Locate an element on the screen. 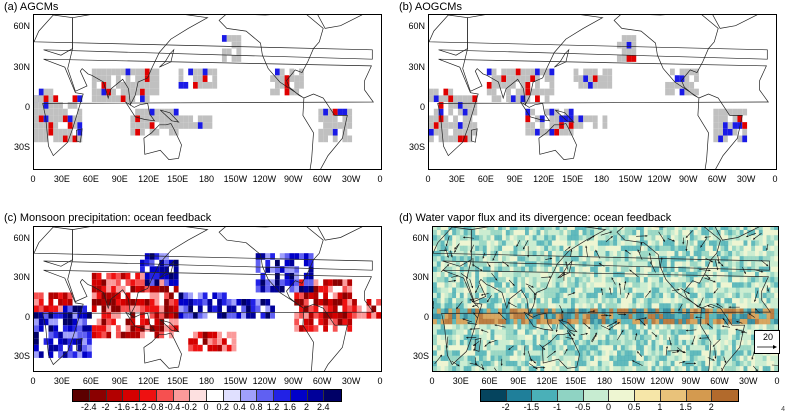  d-lon-tick: 120W is located at coordinates (662, 381).